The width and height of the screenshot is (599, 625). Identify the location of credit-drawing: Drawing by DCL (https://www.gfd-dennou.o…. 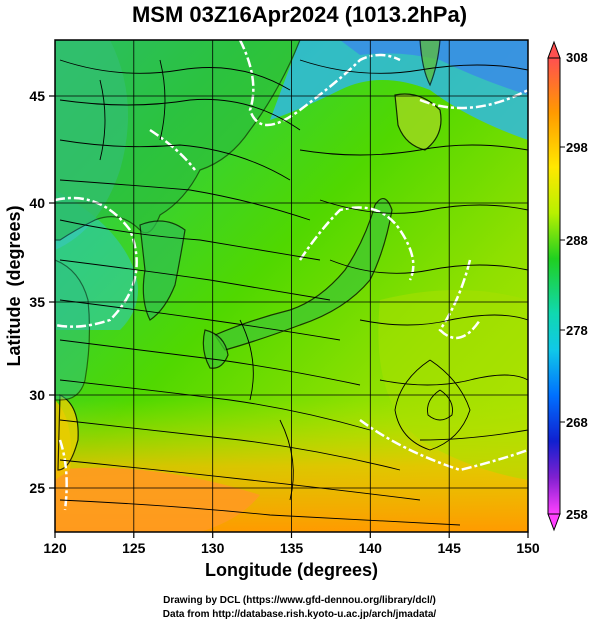
(299, 600).